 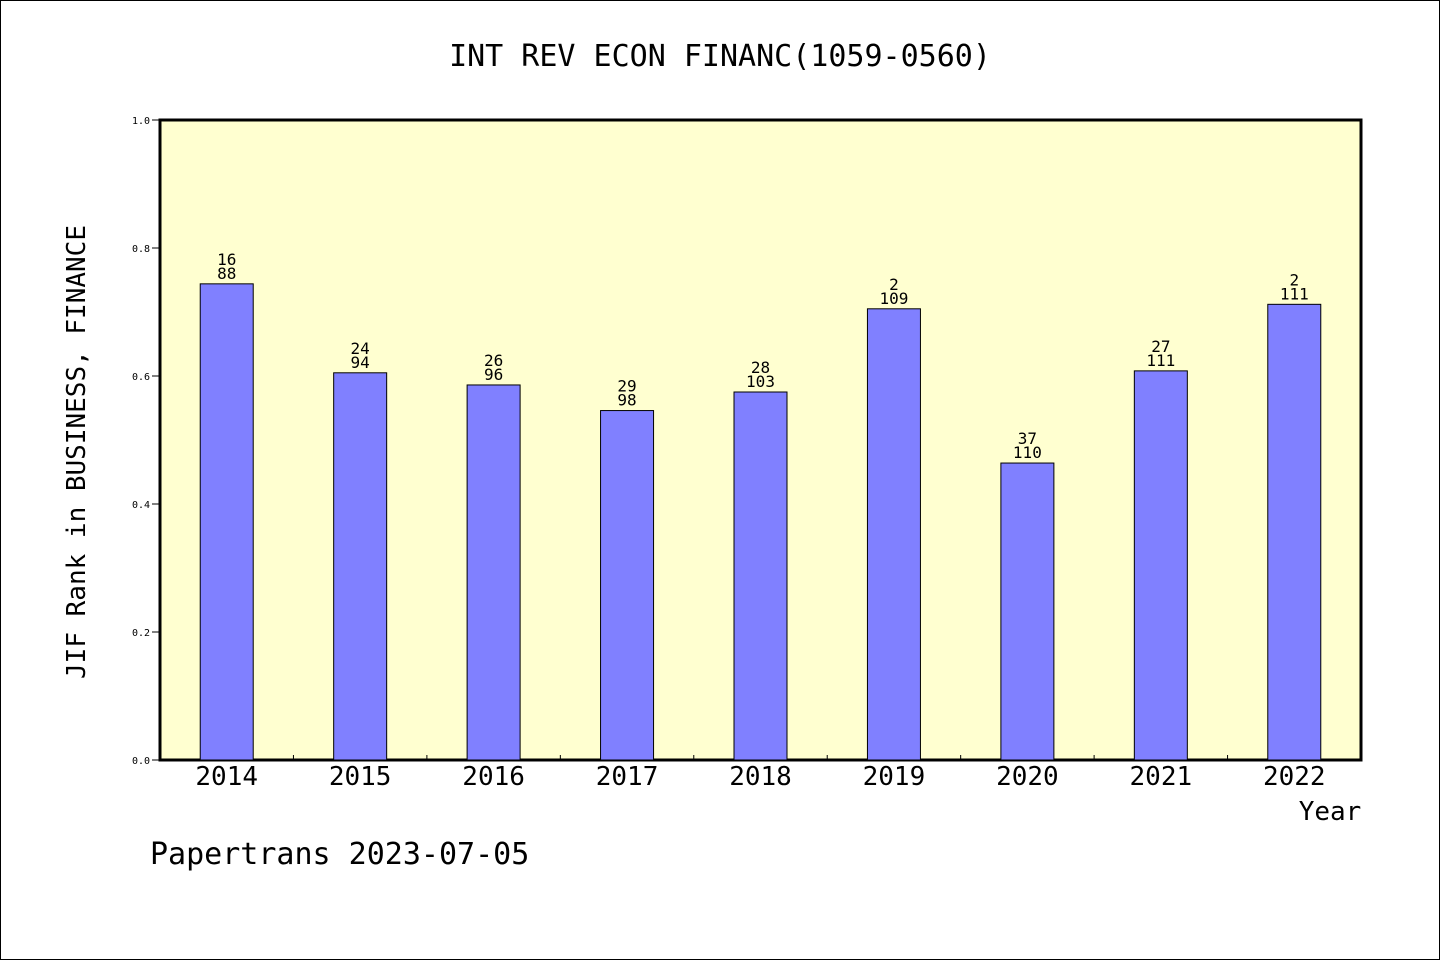 What do you see at coordinates (339, 854) in the screenshot?
I see `footer-text: Papertrans 2023-07-05` at bounding box center [339, 854].